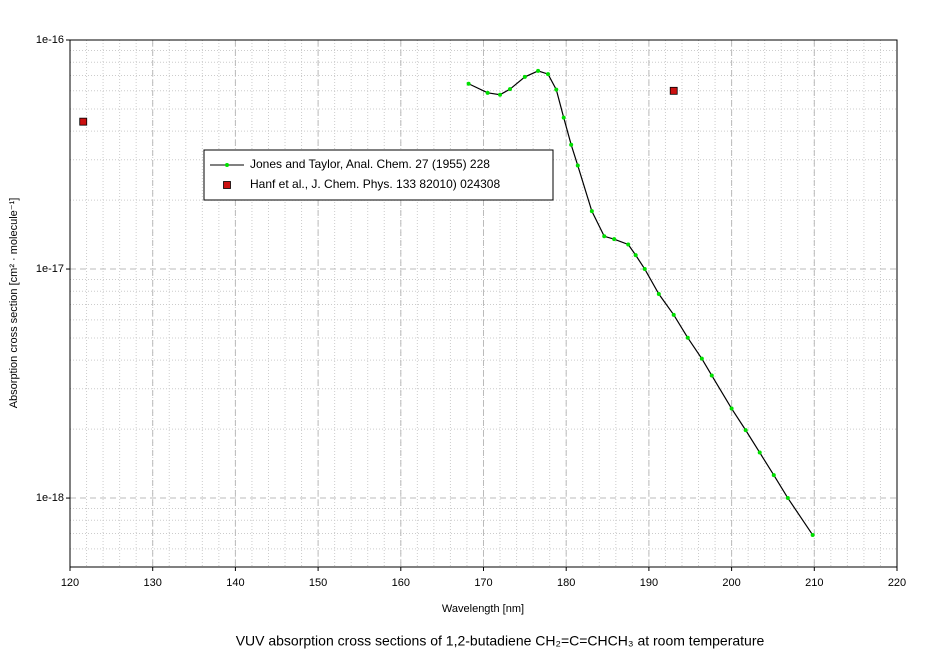  I want to click on x-tick-label: 180, so click(566, 583).